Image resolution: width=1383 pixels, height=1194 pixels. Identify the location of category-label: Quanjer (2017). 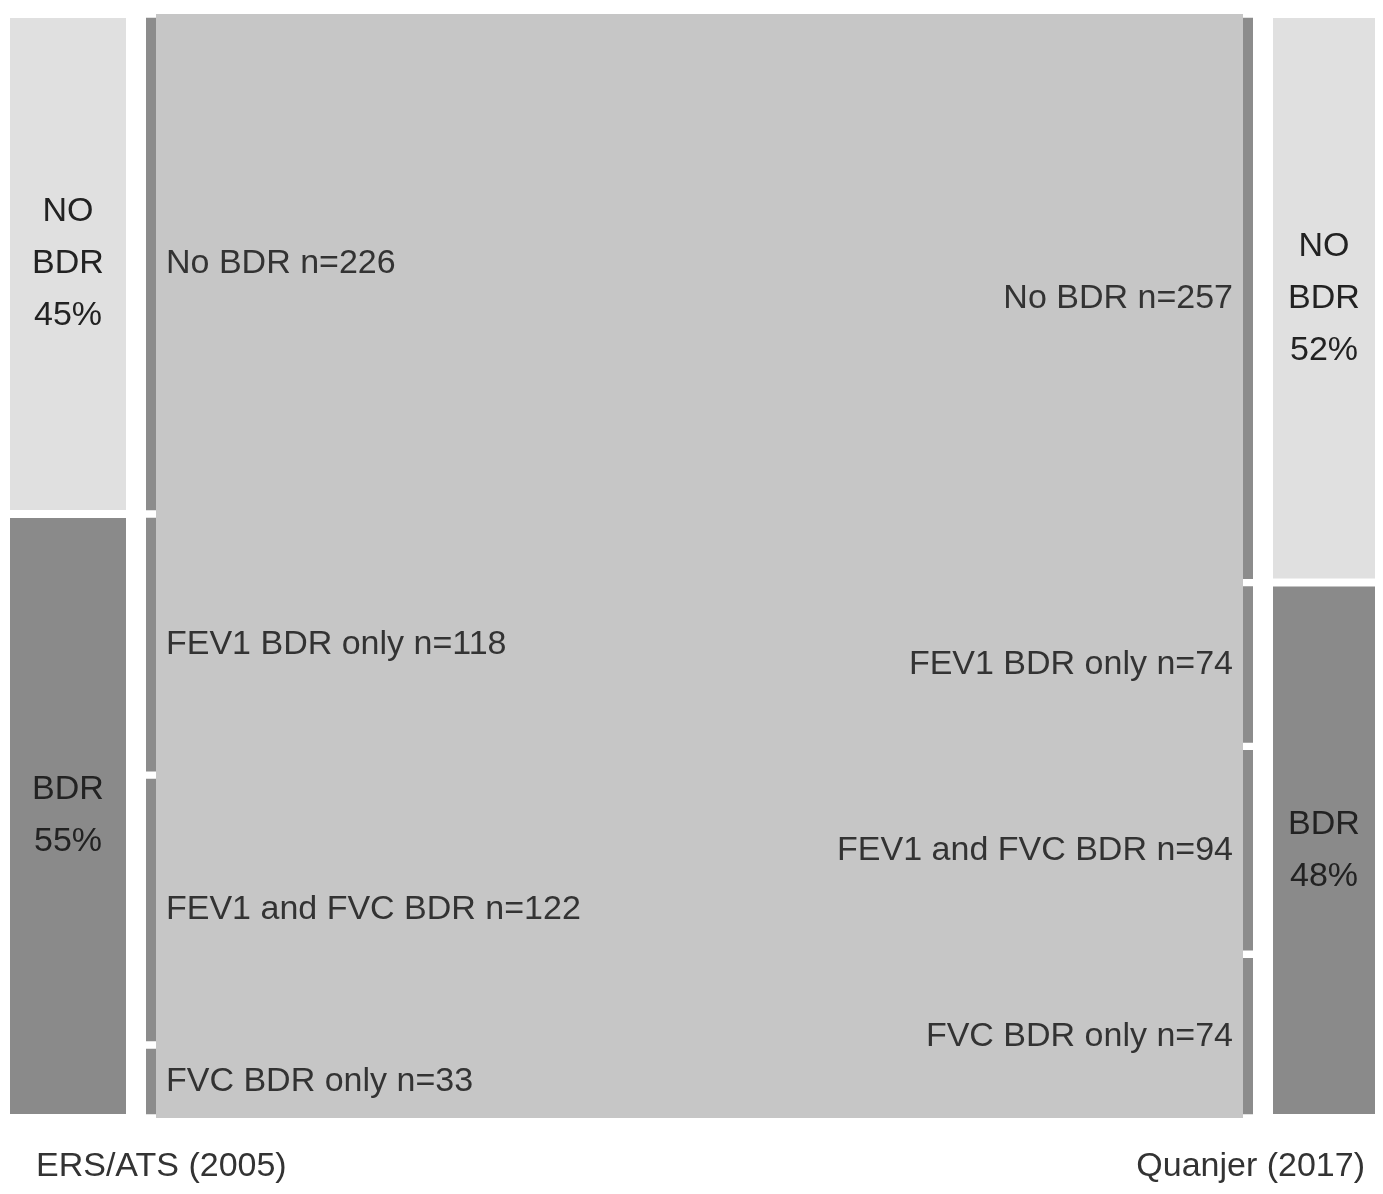
(1250, 1164).